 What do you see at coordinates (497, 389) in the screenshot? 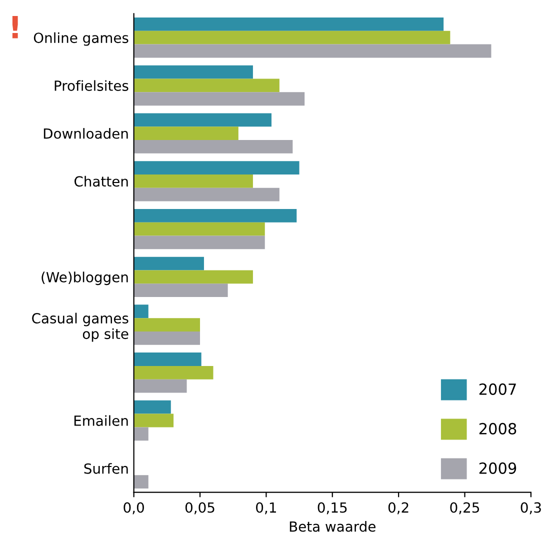
I see `legend-label: 2007` at bounding box center [497, 389].